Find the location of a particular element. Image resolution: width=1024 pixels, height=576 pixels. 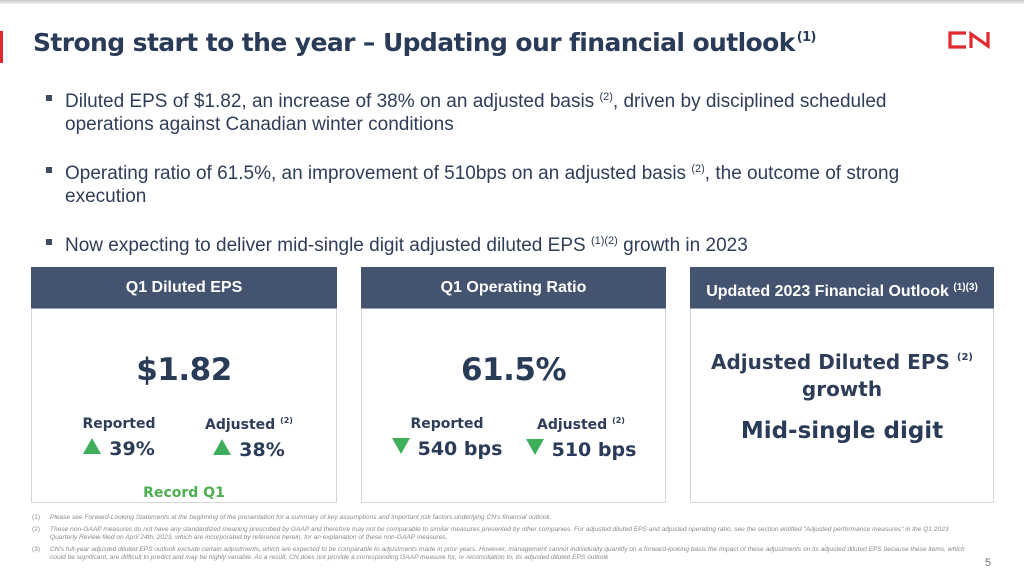

cn-logo-icon is located at coordinates (969, 40).